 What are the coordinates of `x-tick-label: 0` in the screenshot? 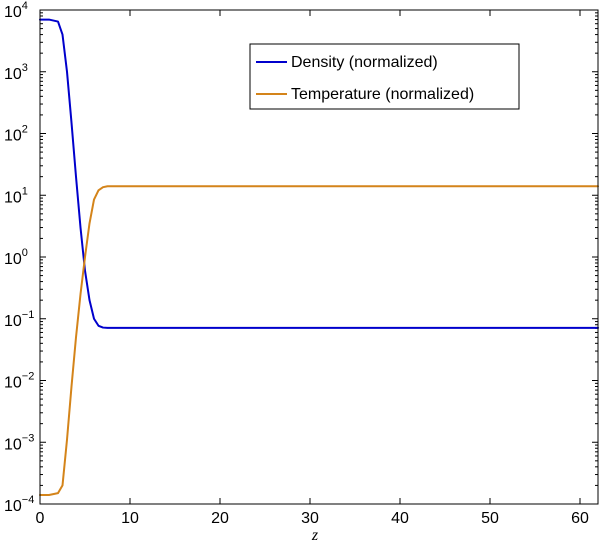 It's located at (40, 518).